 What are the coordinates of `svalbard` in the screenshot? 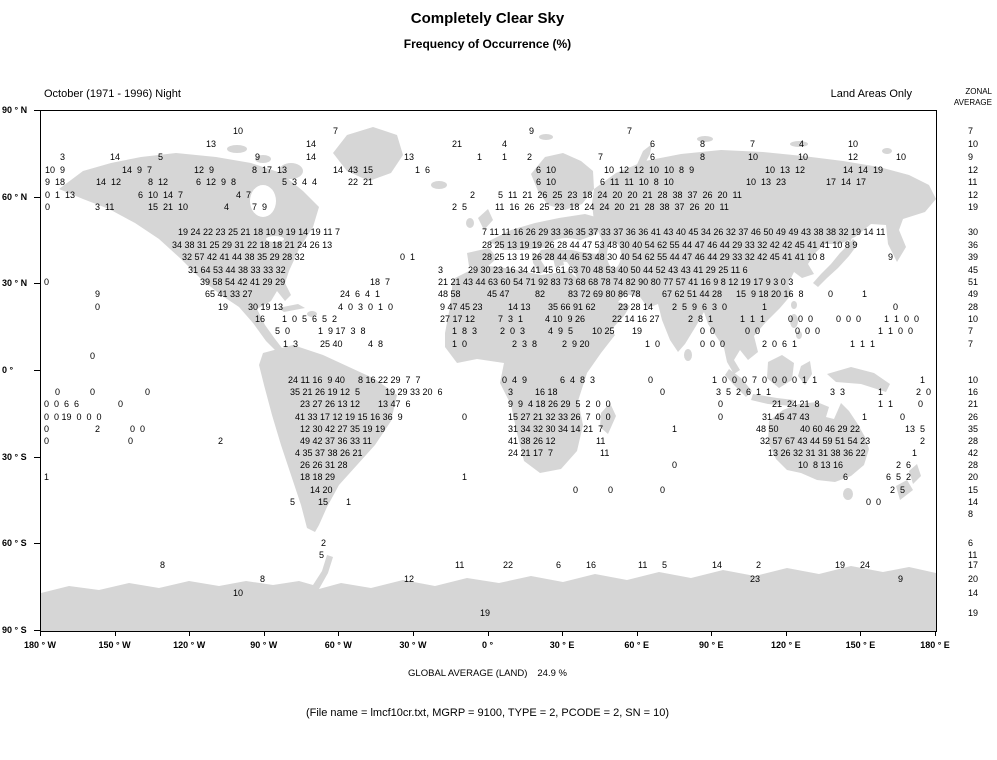 It's located at (546, 137).